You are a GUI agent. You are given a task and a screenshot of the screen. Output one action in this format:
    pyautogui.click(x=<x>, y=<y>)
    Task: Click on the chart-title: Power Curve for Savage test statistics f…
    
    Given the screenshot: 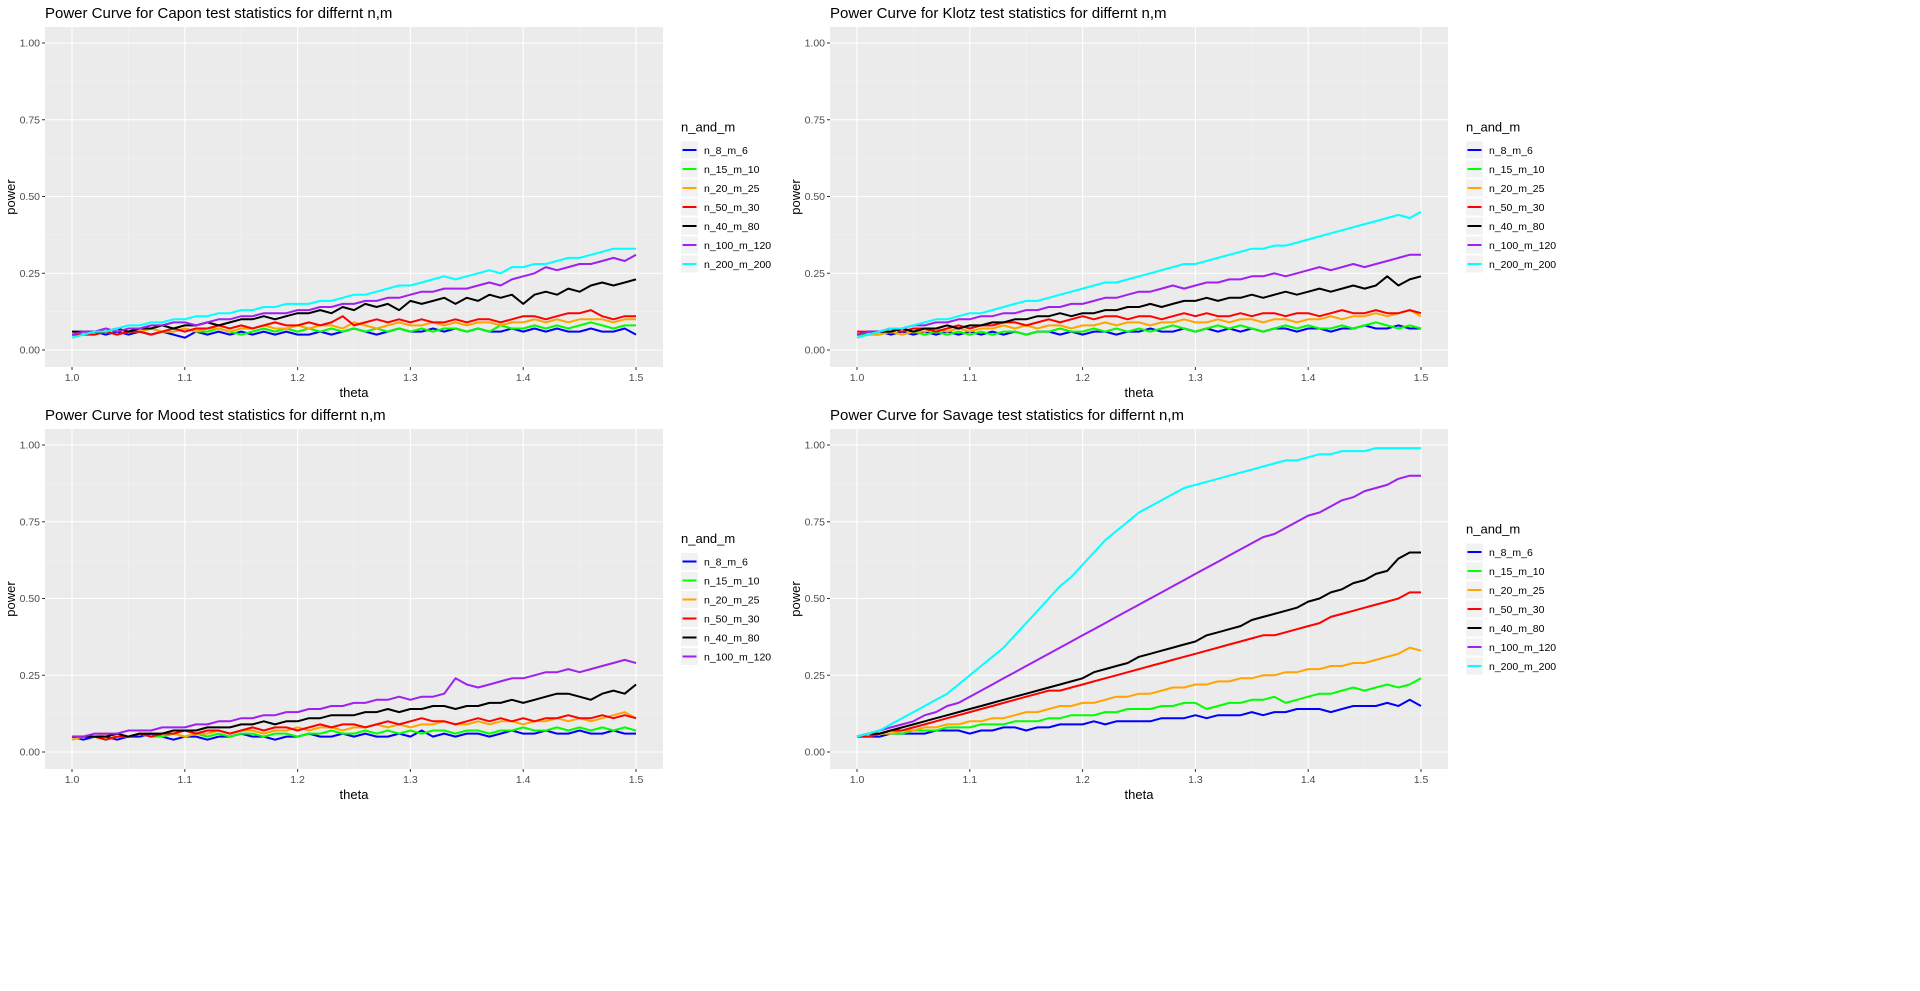 What is the action you would take?
    pyautogui.click(x=1007, y=415)
    